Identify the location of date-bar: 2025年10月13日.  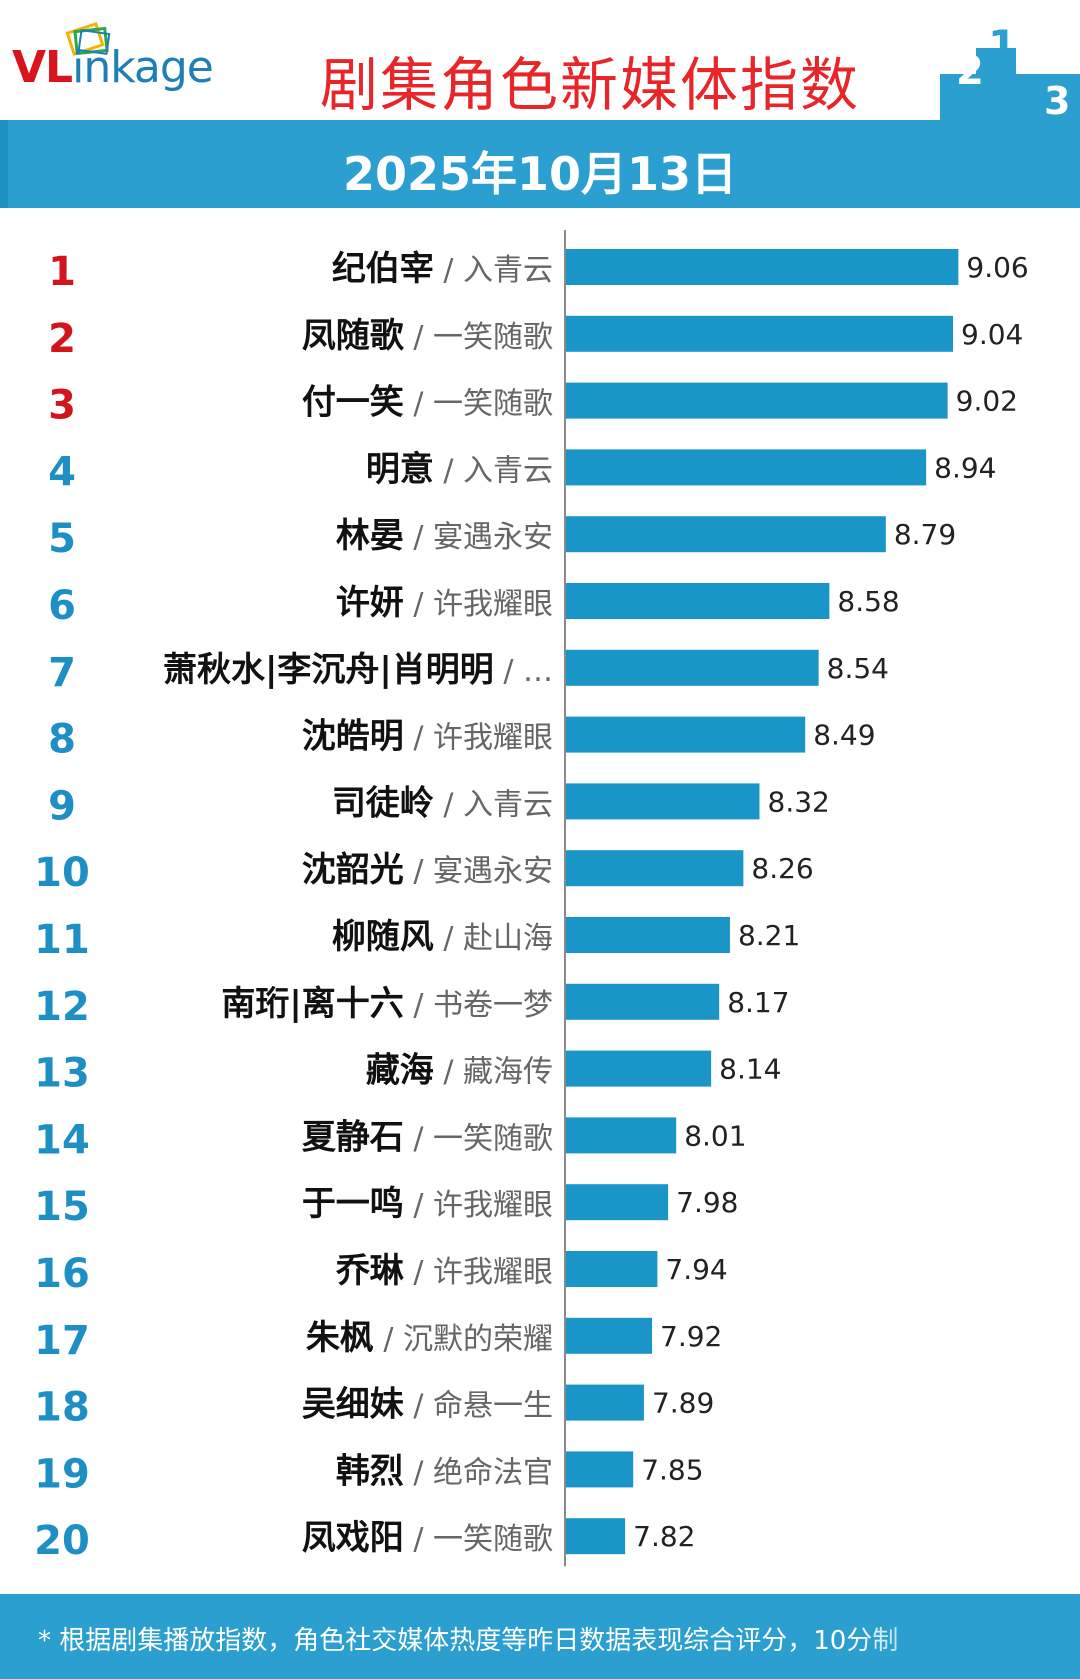
(540, 164).